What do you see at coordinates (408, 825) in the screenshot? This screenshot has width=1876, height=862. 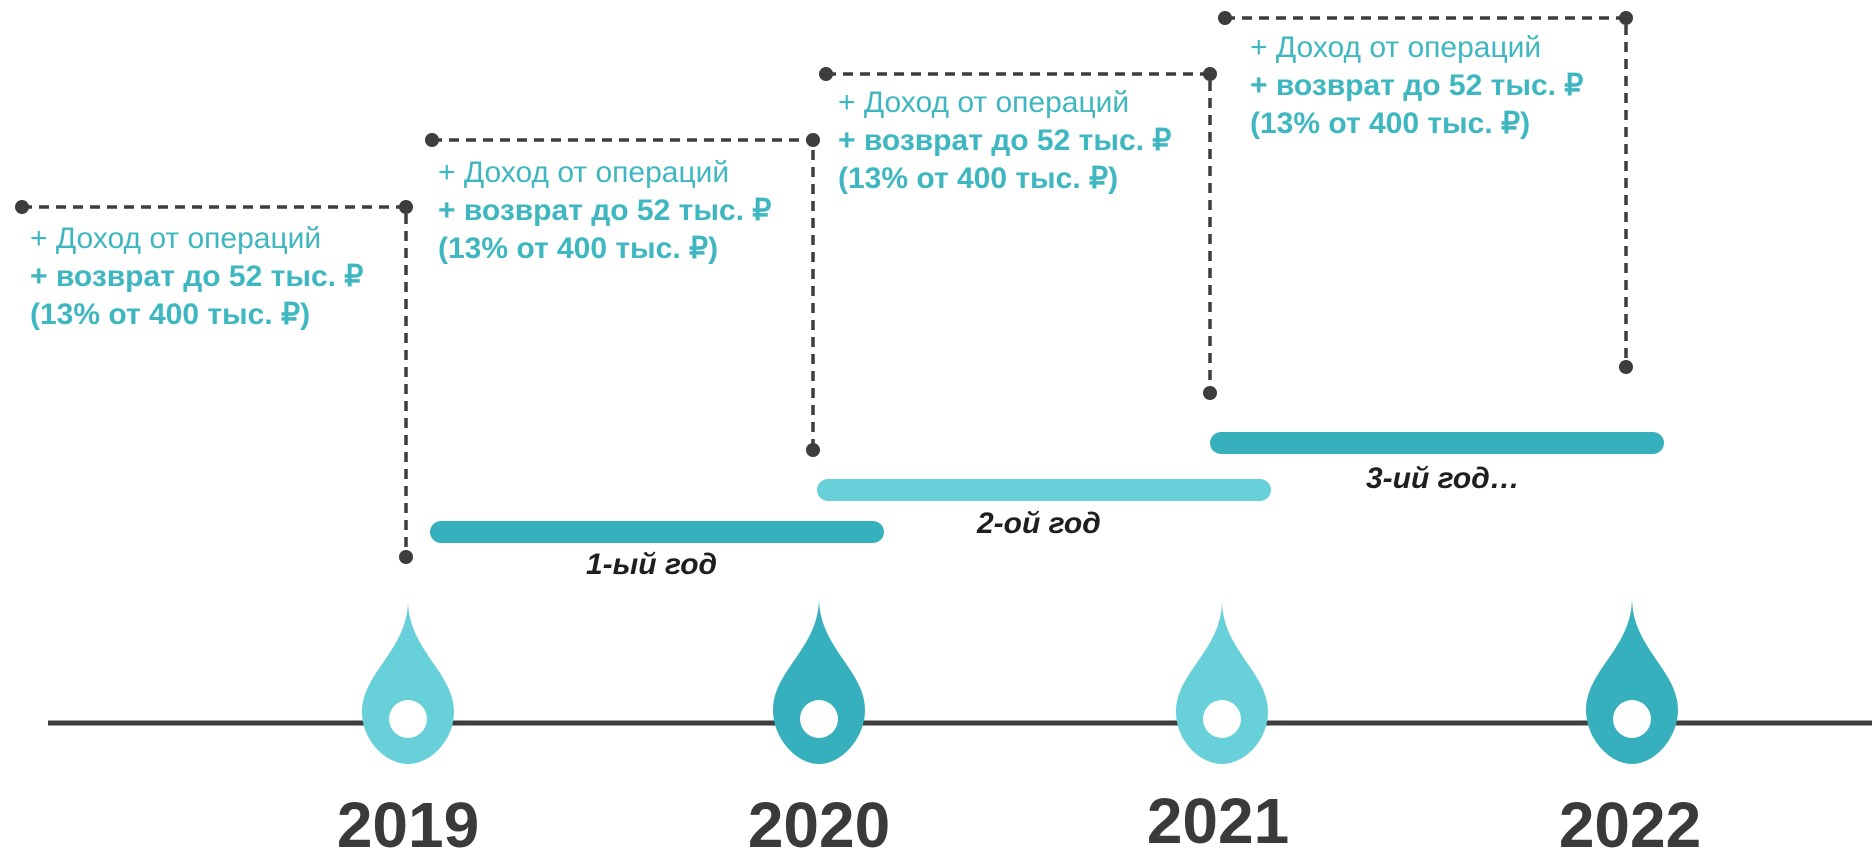 I see `year-label-2019: 2019` at bounding box center [408, 825].